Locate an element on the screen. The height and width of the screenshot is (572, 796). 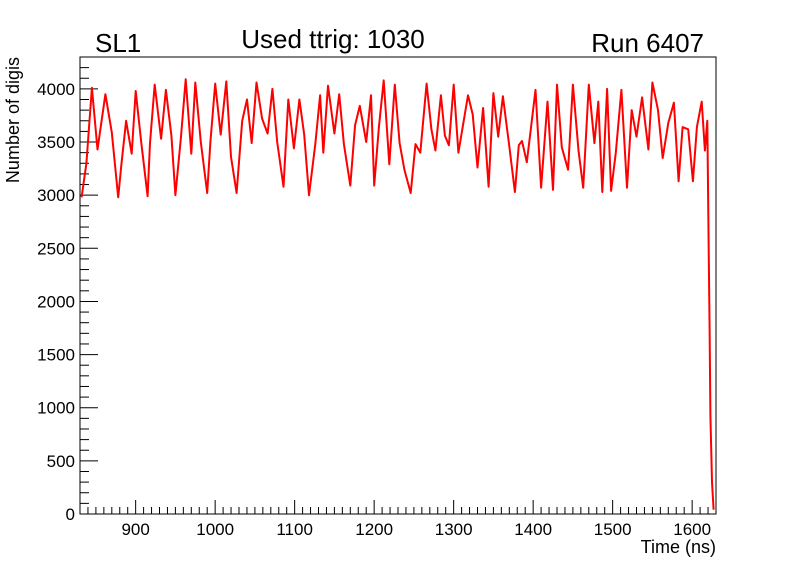
x-axis-label: Time (ns) is located at coordinates (678, 547).